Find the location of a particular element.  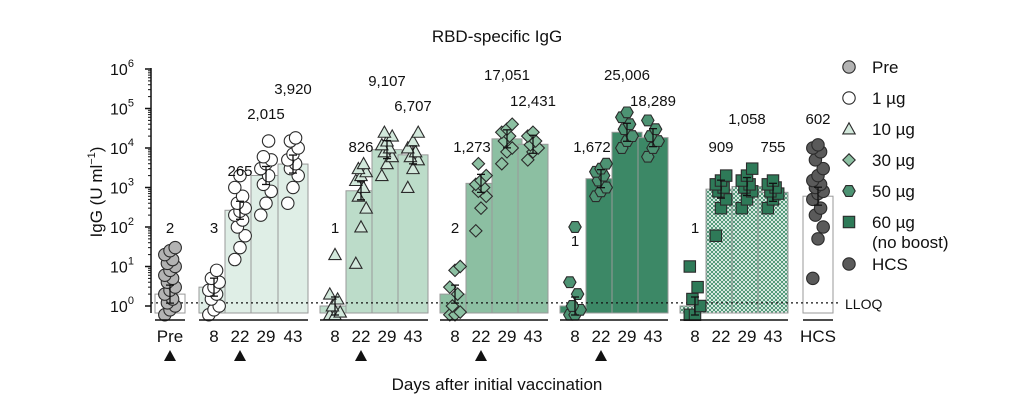

x-axis-label: Days after initial vaccination is located at coordinates (497, 384).